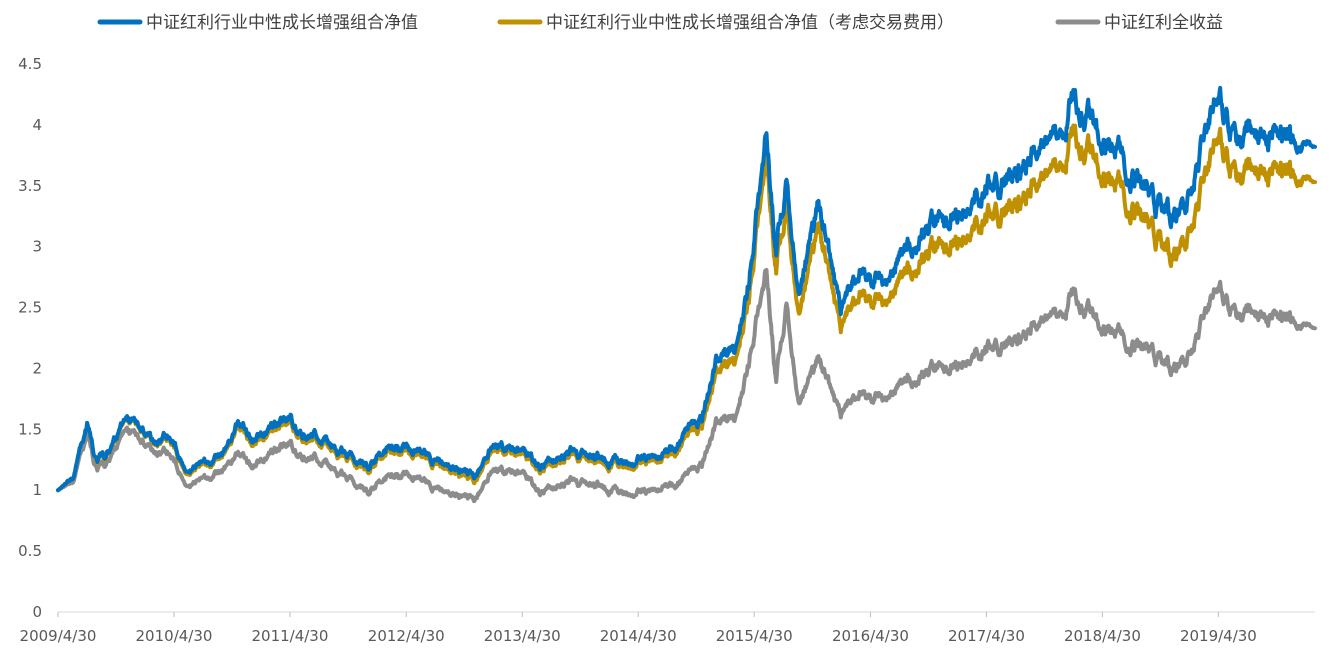  Describe the element at coordinates (1163, 23) in the screenshot. I see `legend-label-2: 中证红利全收益` at that location.